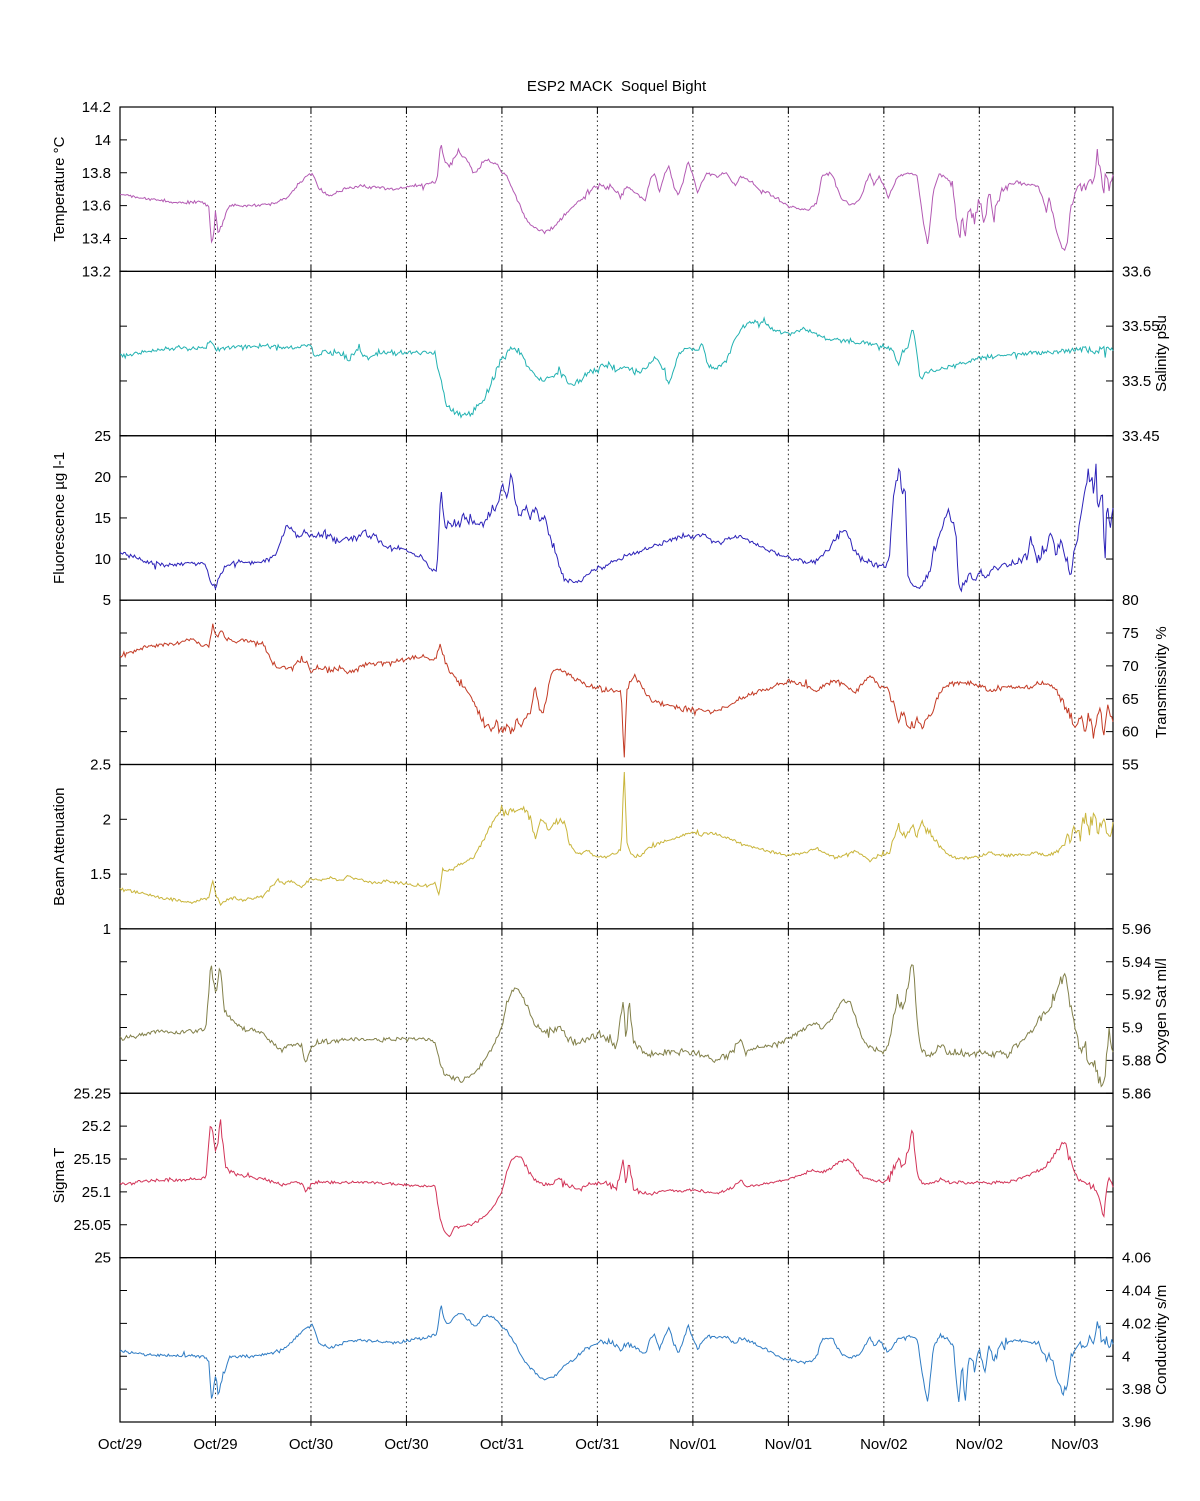  What do you see at coordinates (1075, 1444) in the screenshot?
I see `xtick-label: Nov/03` at bounding box center [1075, 1444].